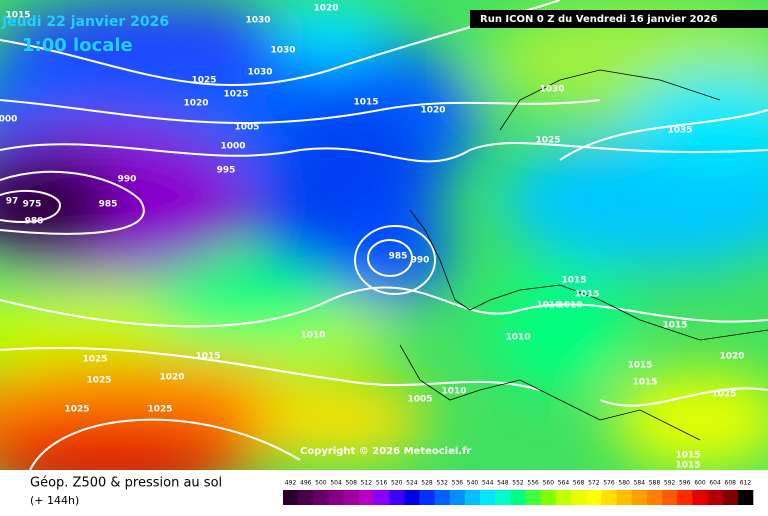  Describe the element at coordinates (473, 483) in the screenshot. I see `legend-label: 540` at that location.